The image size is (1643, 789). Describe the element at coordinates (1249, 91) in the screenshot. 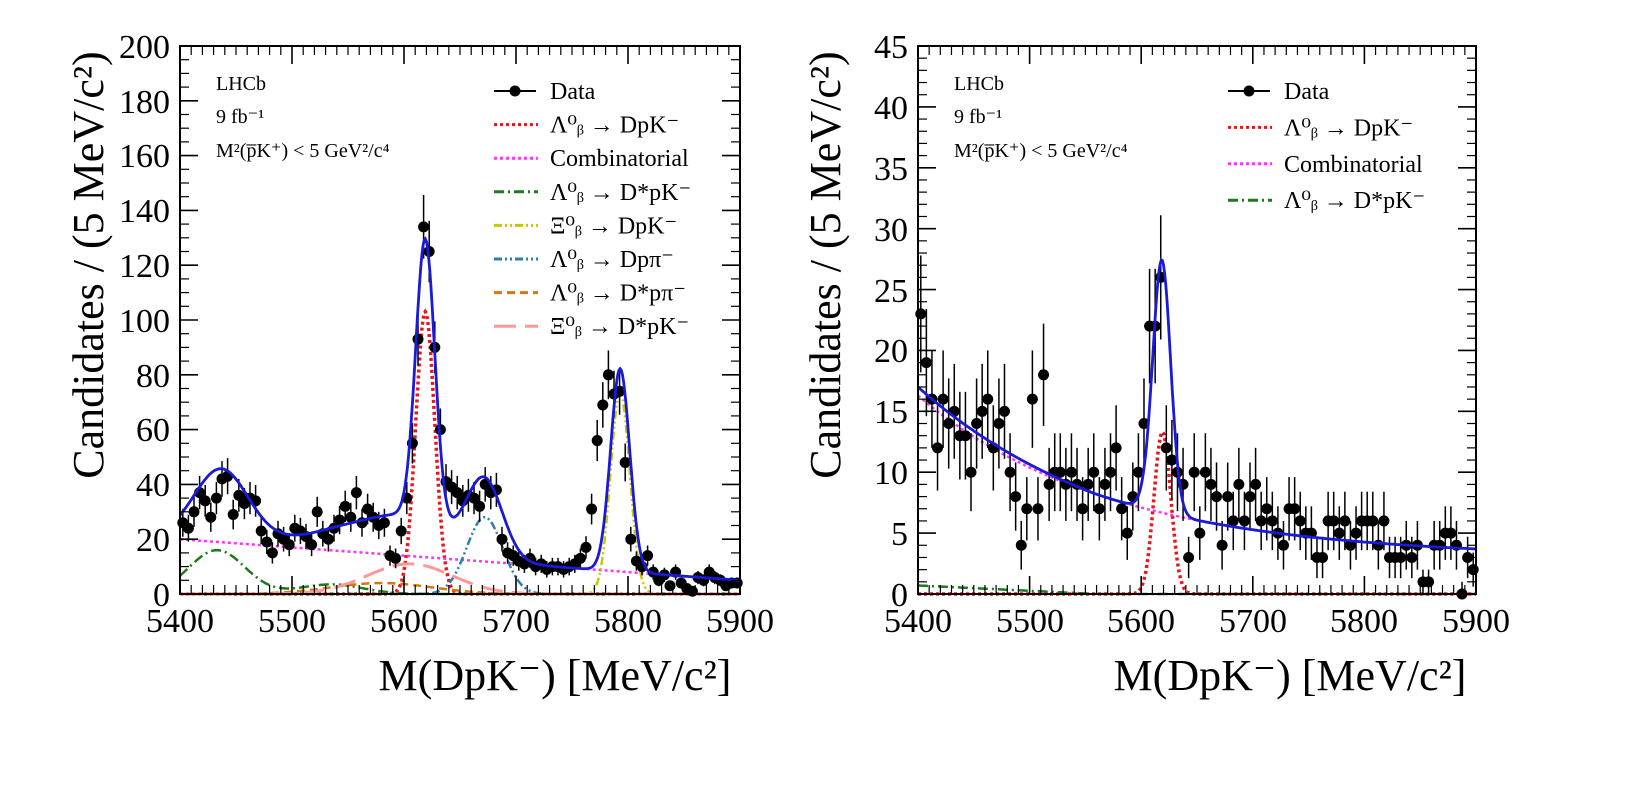

I see `legend-swatch-marker` at that location.